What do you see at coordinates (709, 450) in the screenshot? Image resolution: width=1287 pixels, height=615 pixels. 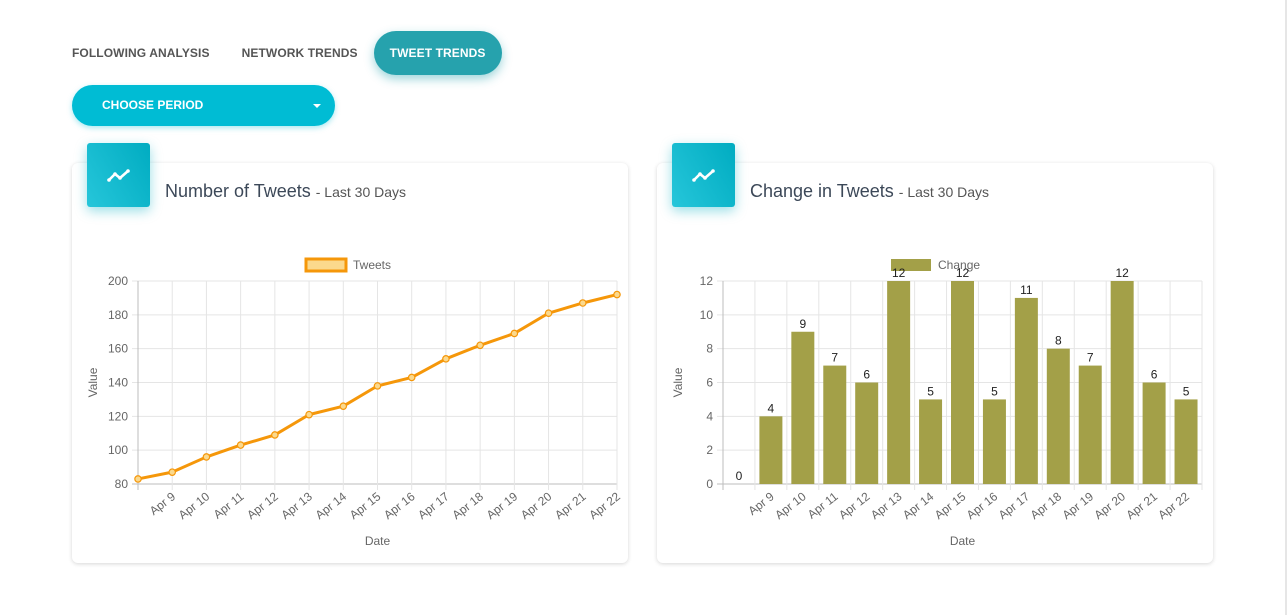 I see `y-tick-label: 2` at bounding box center [709, 450].